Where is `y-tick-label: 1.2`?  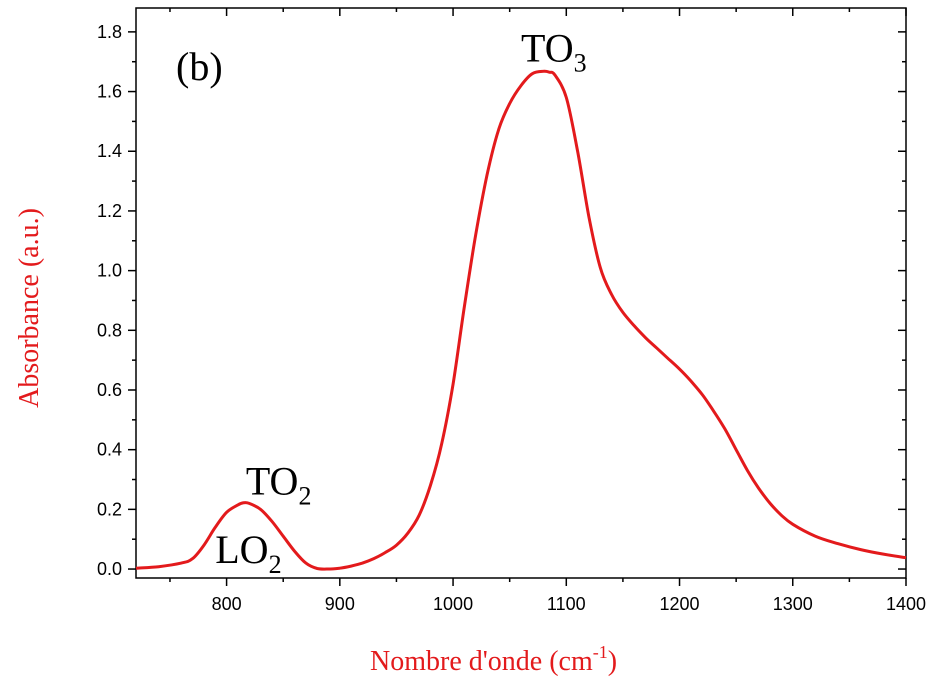
y-tick-label: 1.2 is located at coordinates (109, 211).